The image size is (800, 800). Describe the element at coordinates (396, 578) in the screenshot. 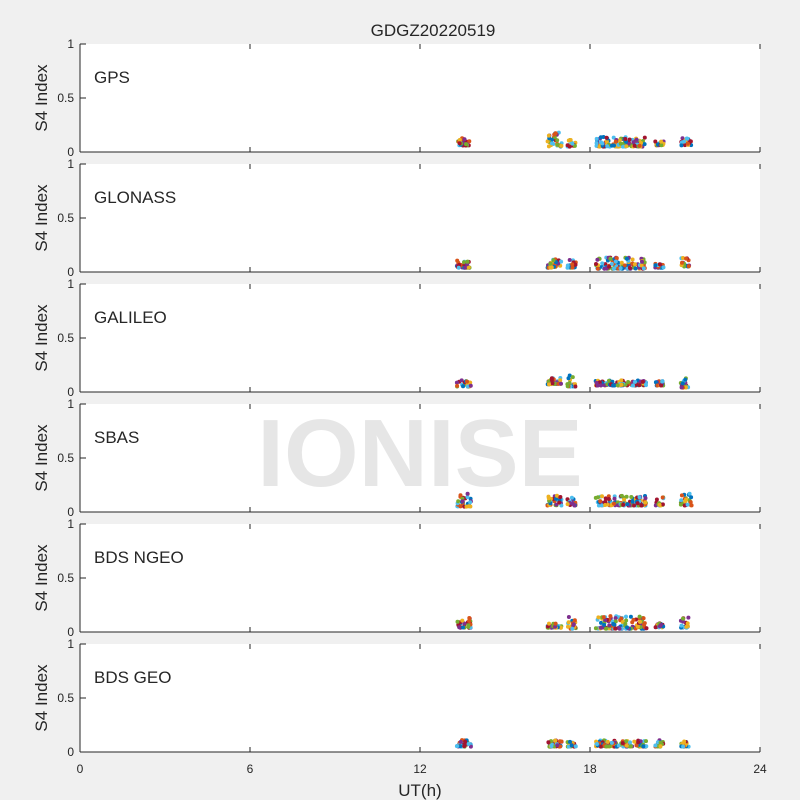

I see `panel-bds-ngeo: 0 0.5 1 S4 Index BDS NGEO` at that location.